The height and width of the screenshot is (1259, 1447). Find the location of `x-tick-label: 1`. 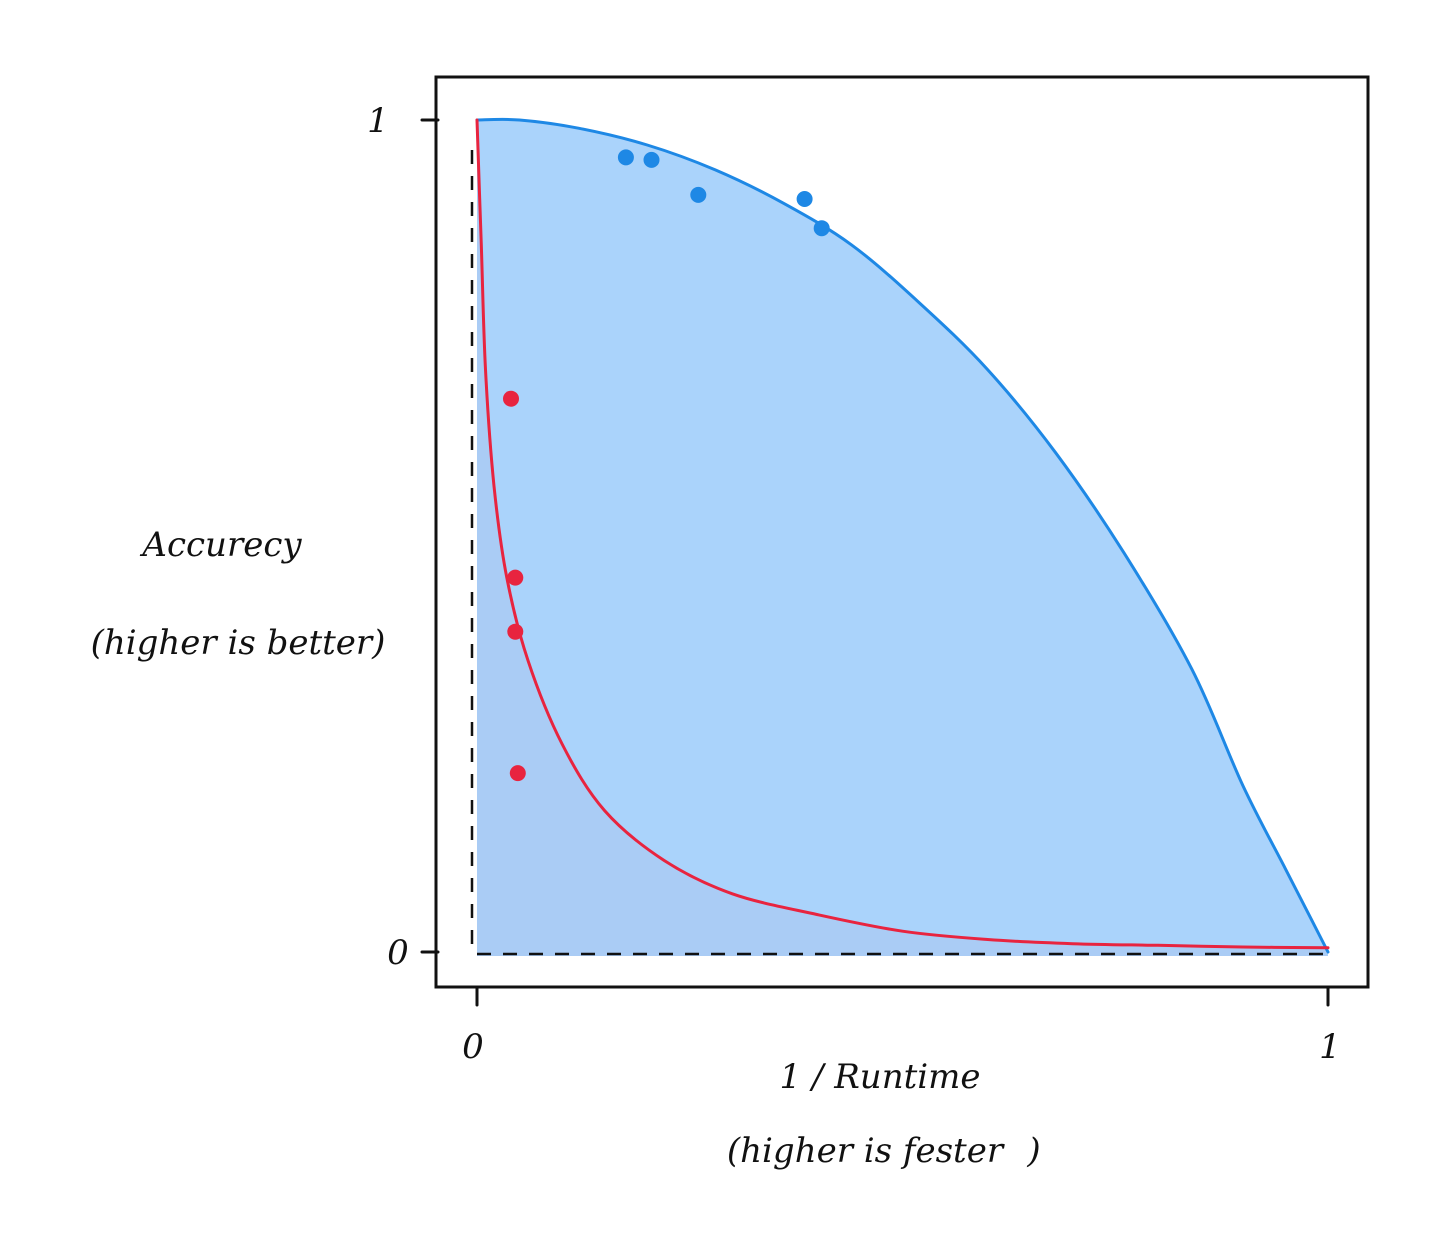

x-tick-label: 1 is located at coordinates (1330, 1047).